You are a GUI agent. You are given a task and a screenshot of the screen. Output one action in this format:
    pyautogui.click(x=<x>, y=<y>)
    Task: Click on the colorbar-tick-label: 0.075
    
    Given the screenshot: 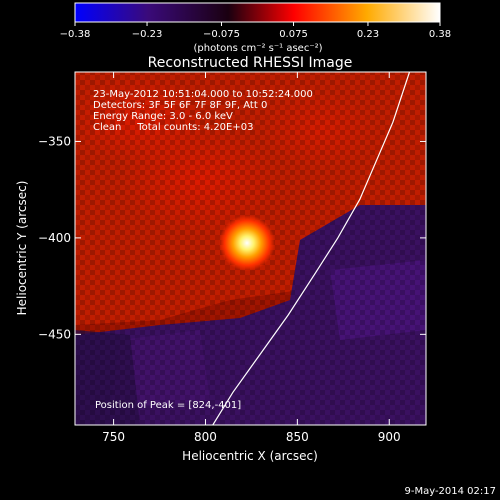 What is the action you would take?
    pyautogui.click(x=293, y=34)
    